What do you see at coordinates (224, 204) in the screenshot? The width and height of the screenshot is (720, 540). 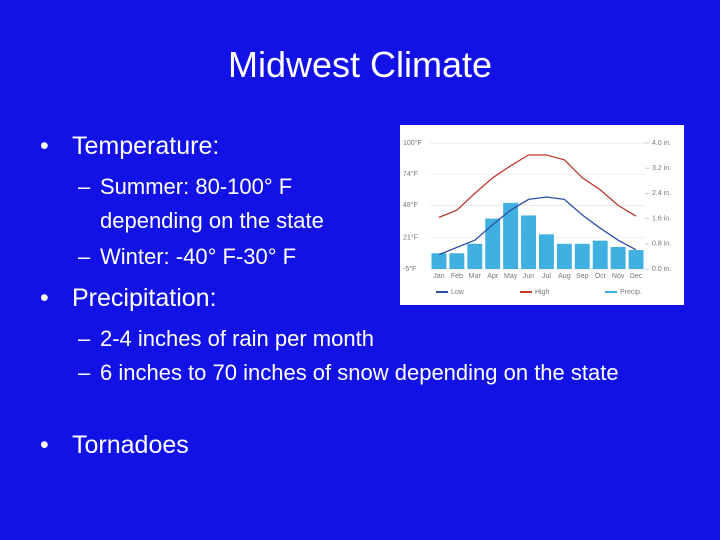 I see `sub-bullet: Summer: 80-100° F depending on the state` at bounding box center [224, 204].